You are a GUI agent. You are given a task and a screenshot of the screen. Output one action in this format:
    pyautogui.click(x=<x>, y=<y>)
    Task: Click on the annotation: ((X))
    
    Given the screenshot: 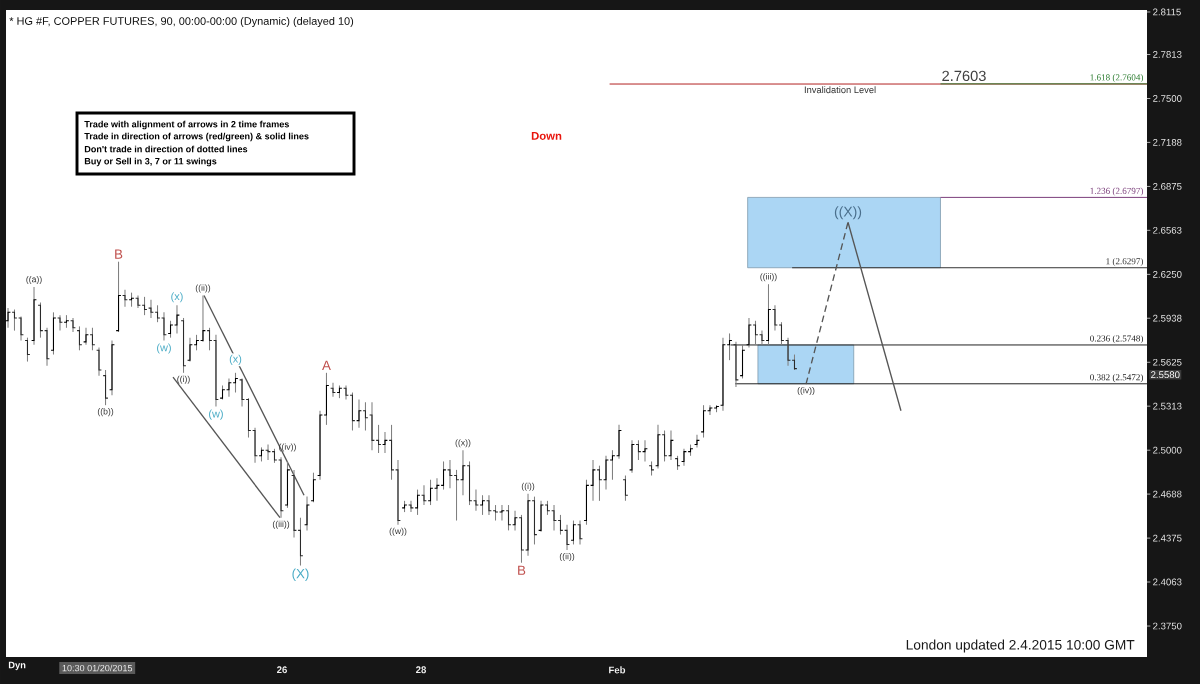 What is the action you would take?
    pyautogui.click(x=848, y=213)
    